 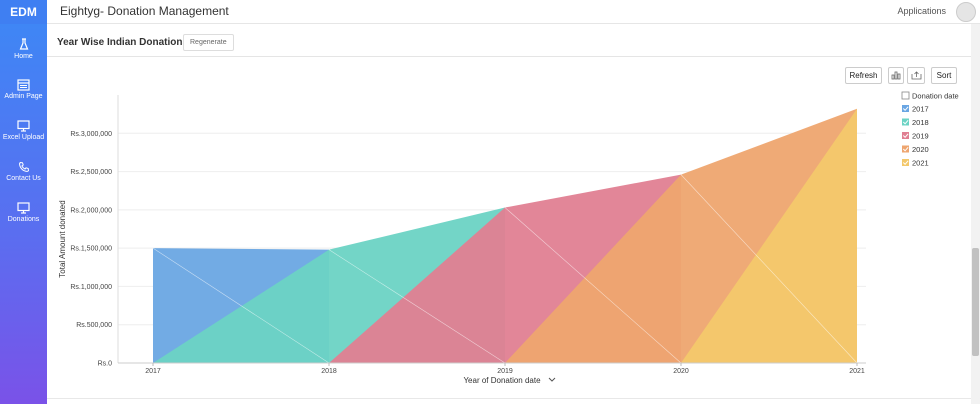 What do you see at coordinates (23, 166) in the screenshot?
I see `phone-icon` at bounding box center [23, 166].